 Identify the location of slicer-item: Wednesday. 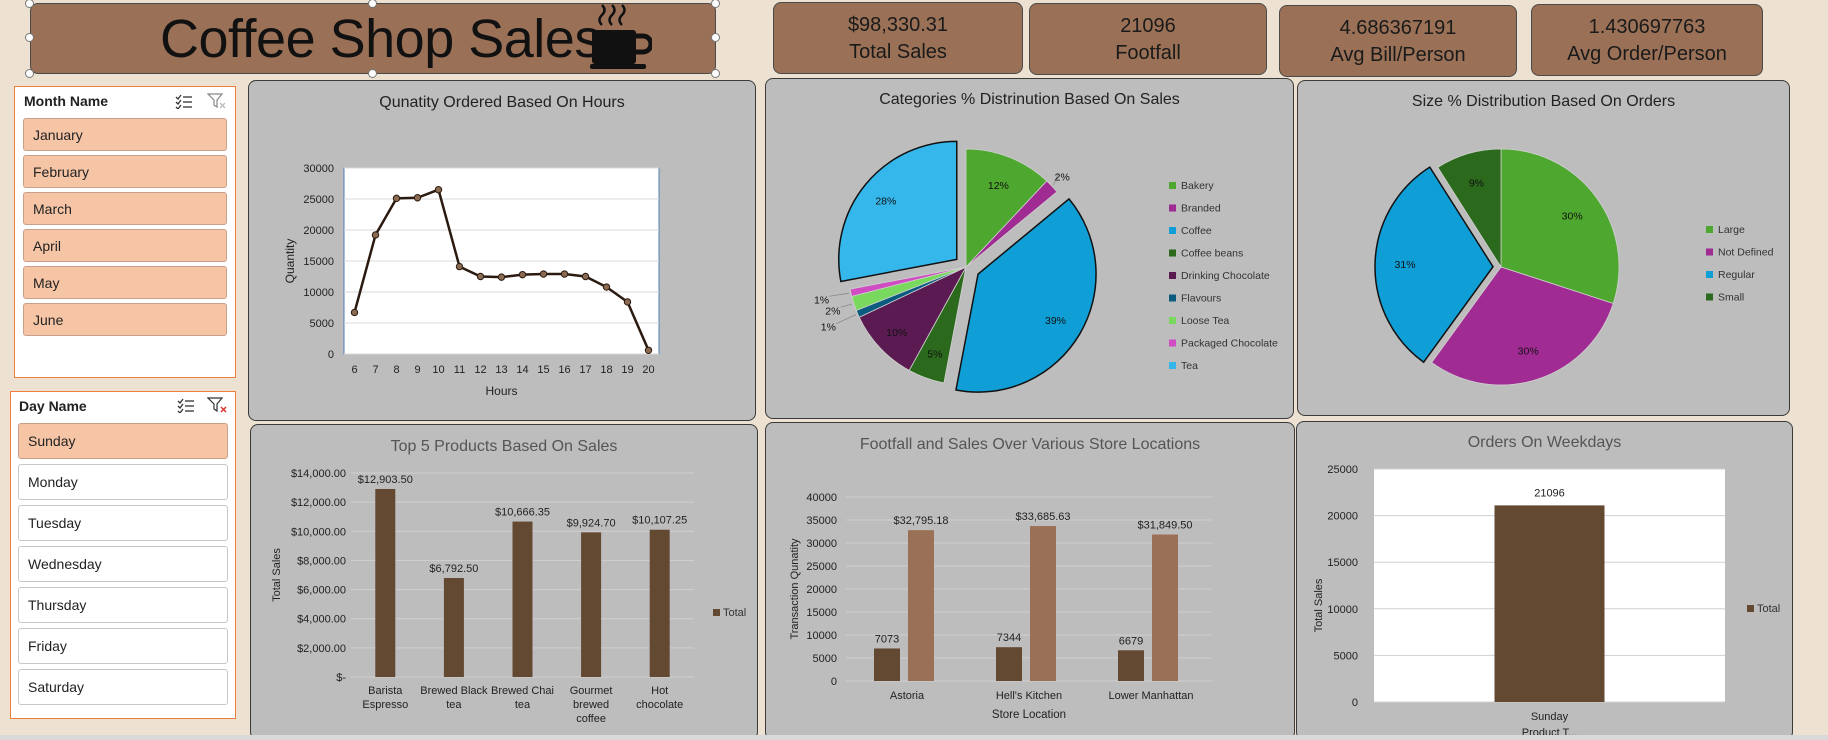
(123, 564).